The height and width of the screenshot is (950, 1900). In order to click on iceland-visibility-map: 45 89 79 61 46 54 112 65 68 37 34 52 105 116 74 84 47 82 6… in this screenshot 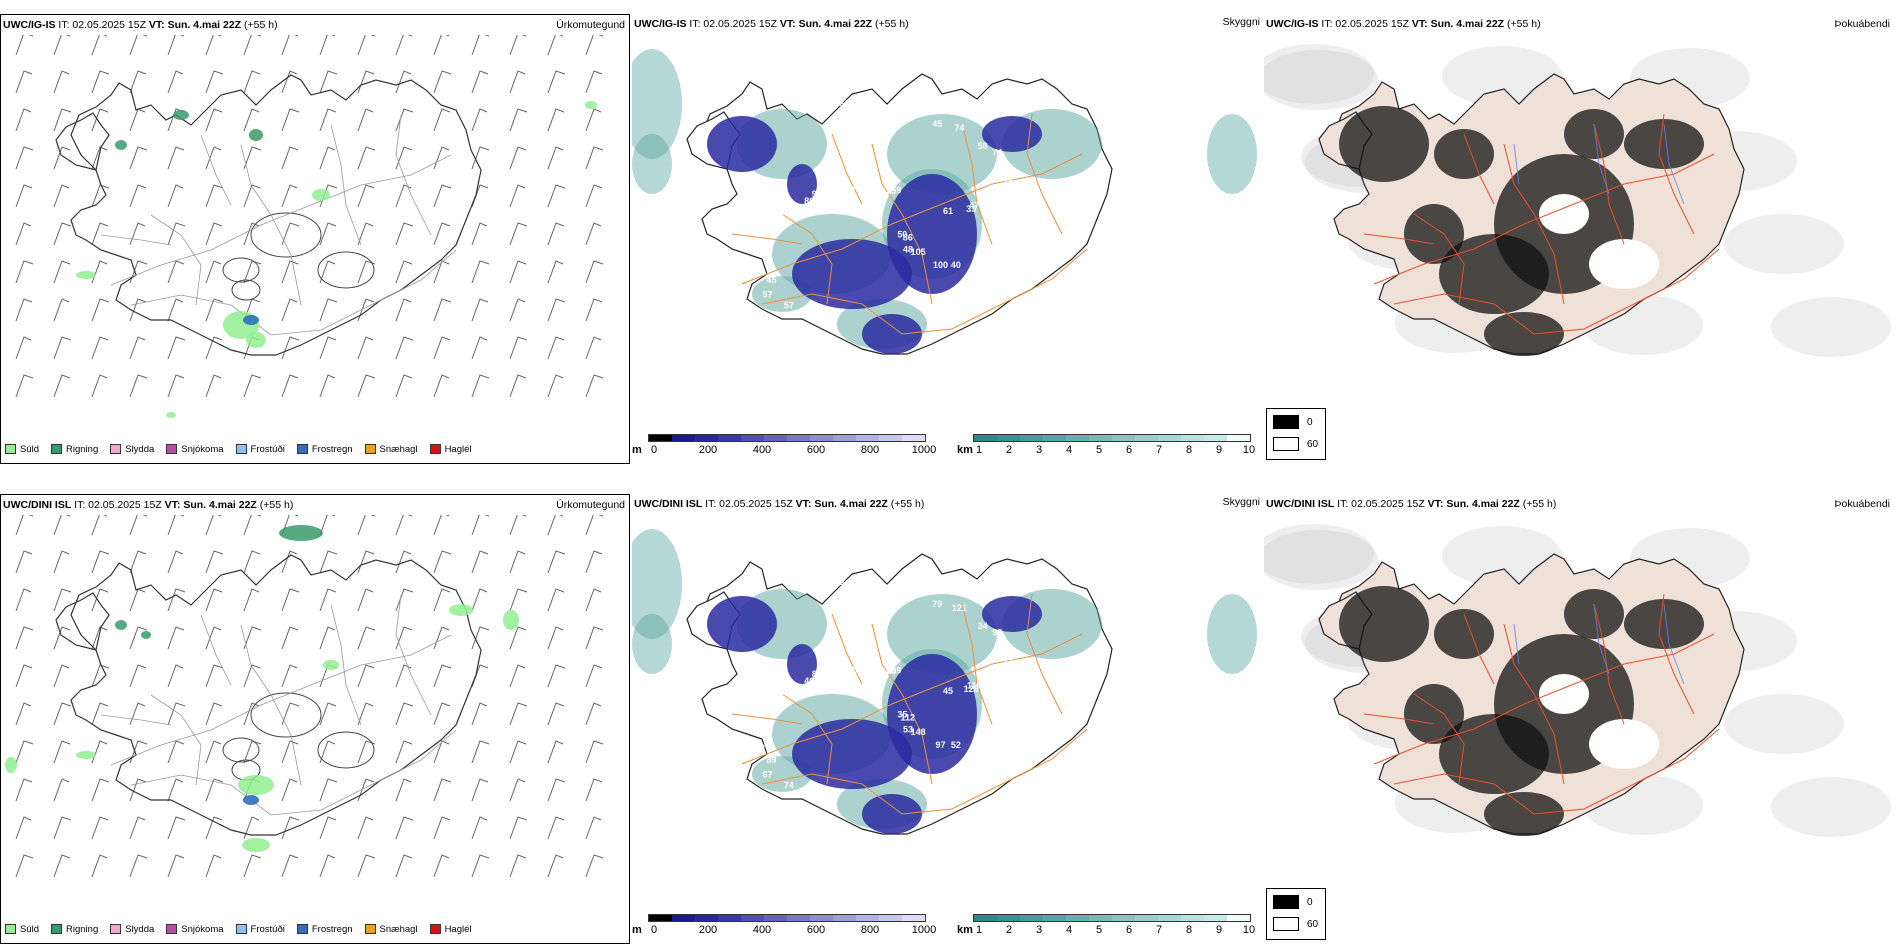, I will do `click(944, 682)`.